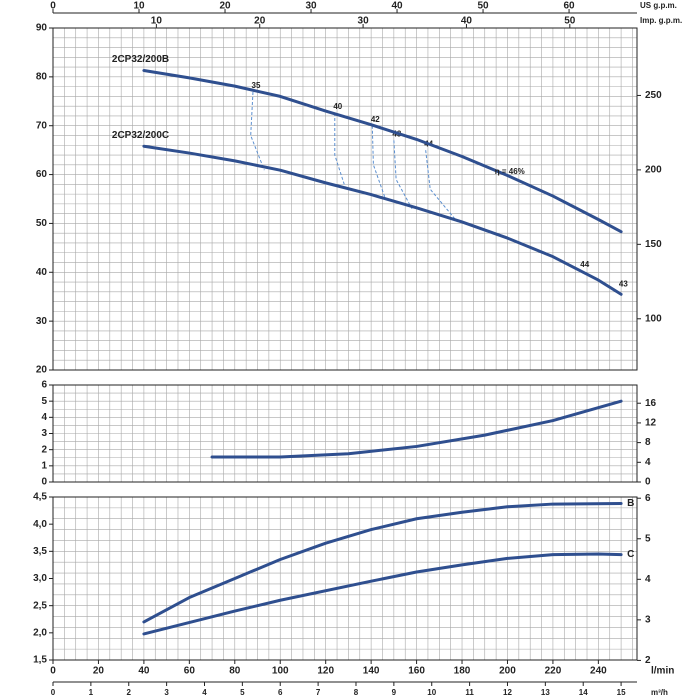 The width and height of the screenshot is (700, 700). I want to click on y-tick-label: 3,5, so click(40, 551).